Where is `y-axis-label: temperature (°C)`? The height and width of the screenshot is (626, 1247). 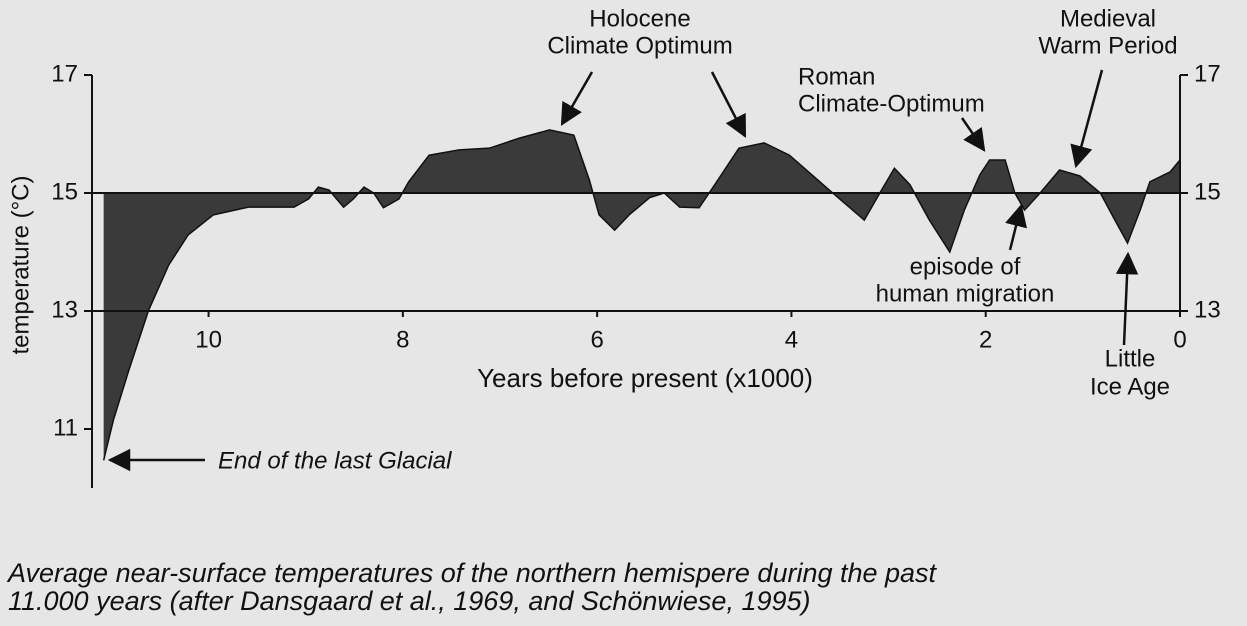
y-axis-label: temperature (°C) is located at coordinates (20, 265).